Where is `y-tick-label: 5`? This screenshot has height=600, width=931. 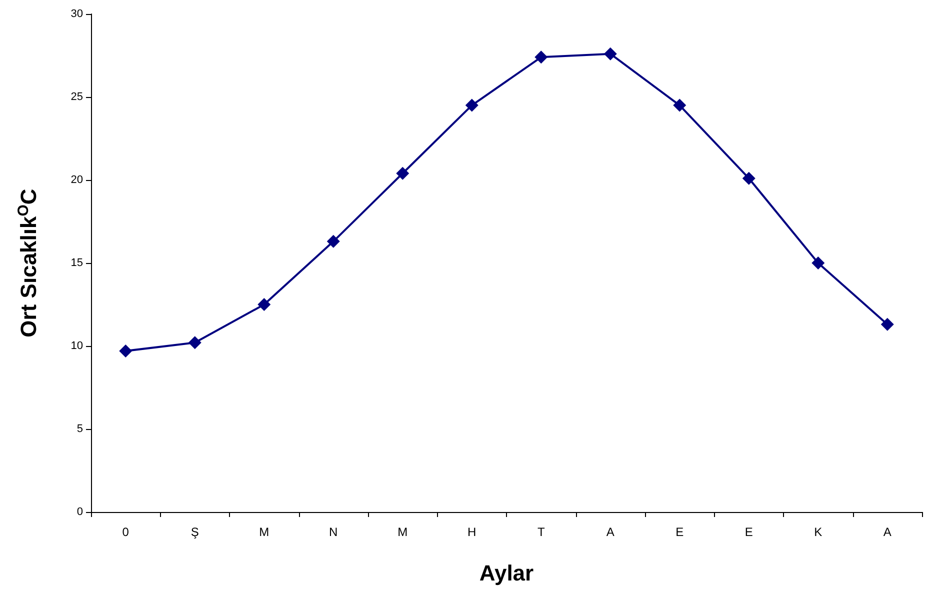 y-tick-label: 5 is located at coordinates (79, 429).